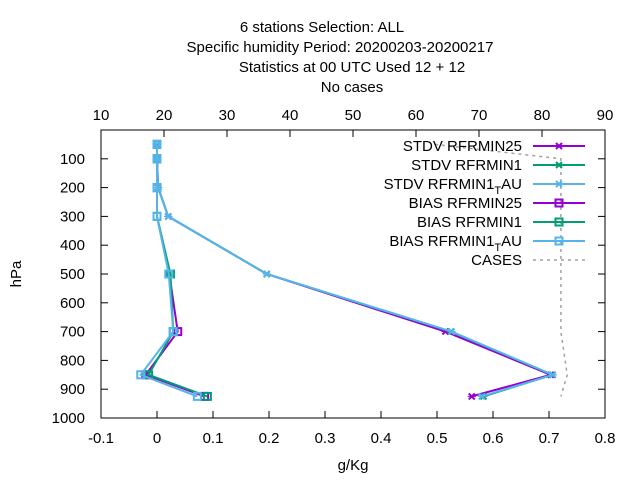 This screenshot has width=640, height=480. I want to click on chart-title-line4: No cases, so click(352, 87).